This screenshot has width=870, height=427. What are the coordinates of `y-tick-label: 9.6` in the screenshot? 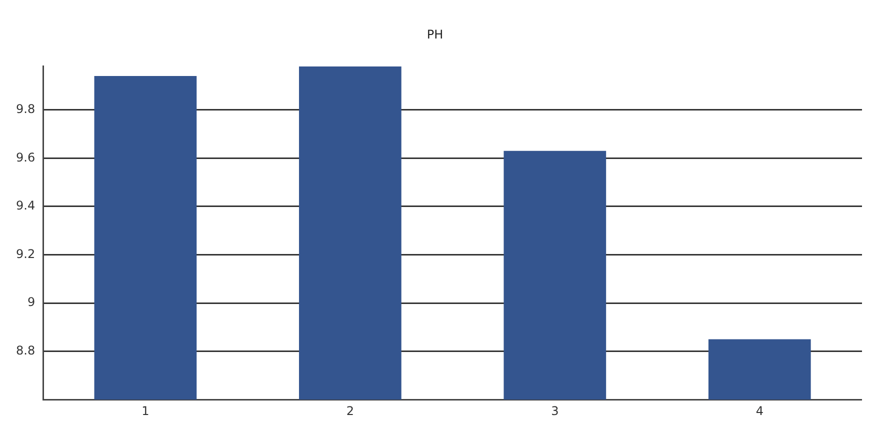 It's located at (26, 157).